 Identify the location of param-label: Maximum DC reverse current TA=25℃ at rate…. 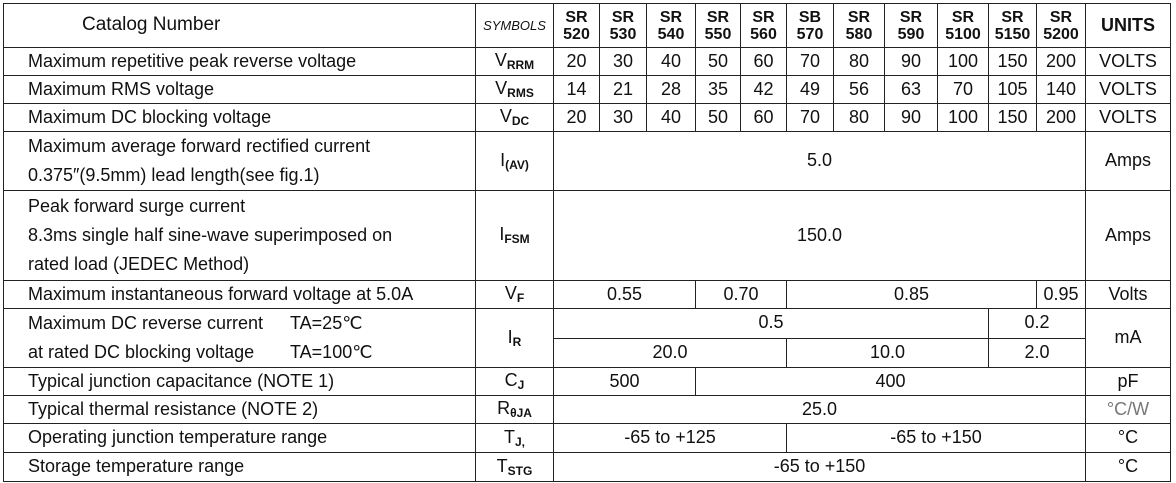
(239, 338).